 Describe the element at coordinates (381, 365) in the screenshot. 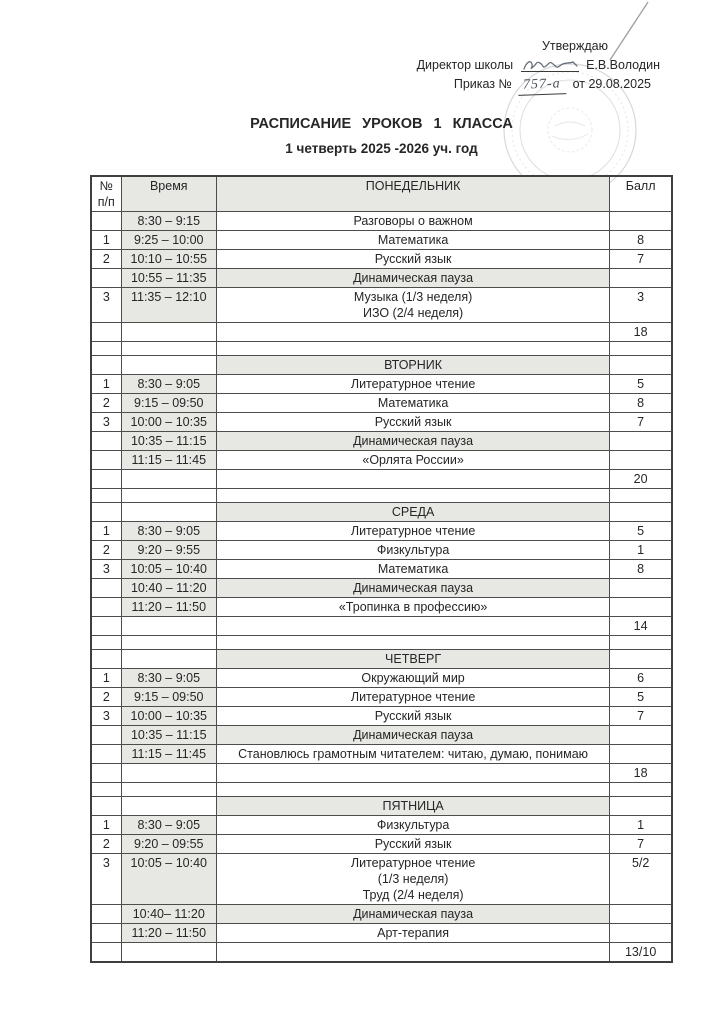

I see `day-header-row: ВТОРНИК` at that location.